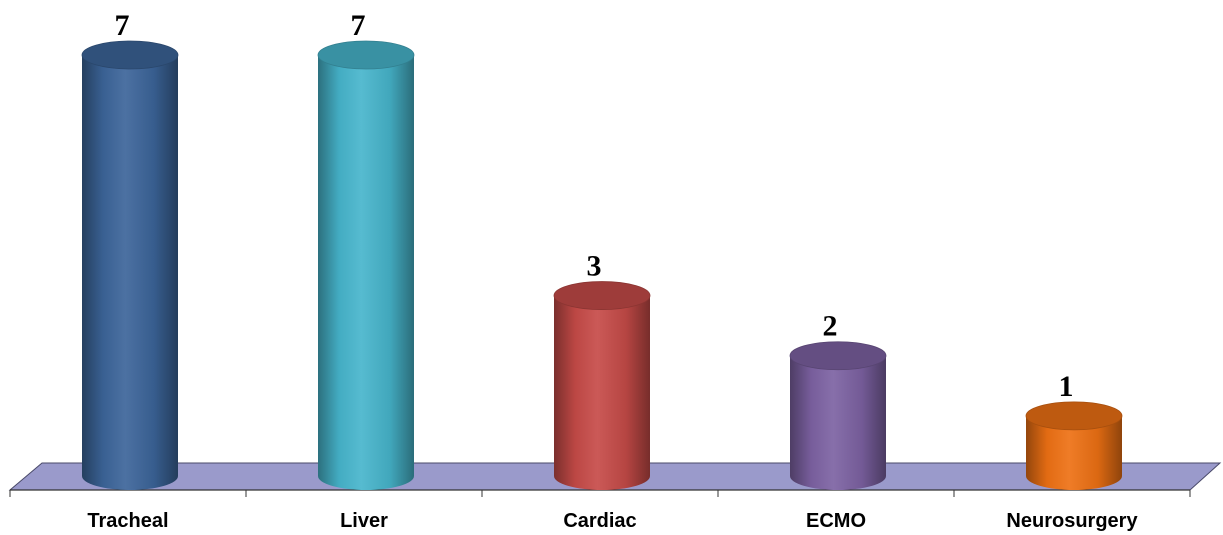 Image resolution: width=1223 pixels, height=535 pixels. What do you see at coordinates (1074, 452) in the screenshot?
I see `bar-neurosurgery` at bounding box center [1074, 452].